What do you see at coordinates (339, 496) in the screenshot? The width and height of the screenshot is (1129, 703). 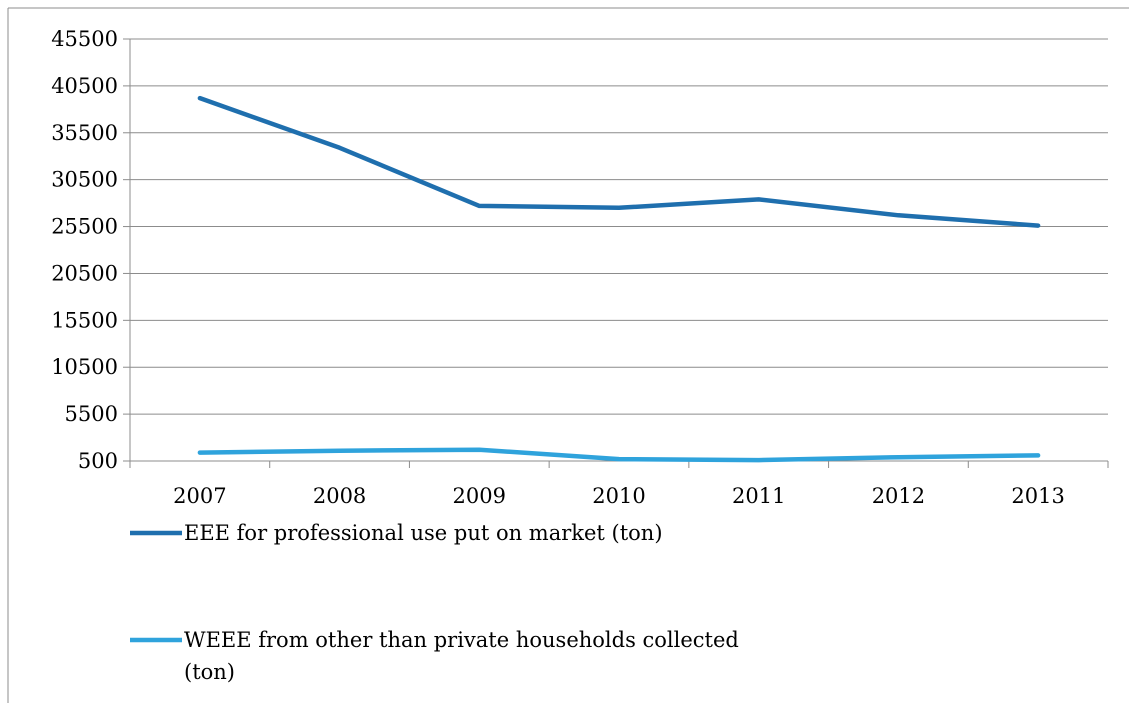 I see `x-tick-label: 2008` at bounding box center [339, 496].